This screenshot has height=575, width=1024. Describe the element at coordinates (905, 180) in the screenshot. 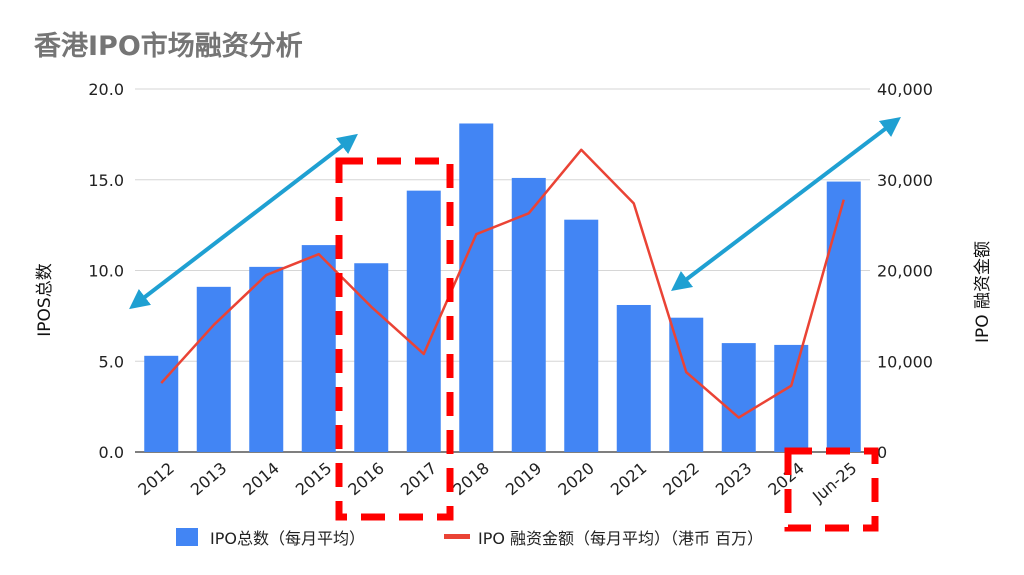

I see `y2-tick-label: 30,000` at that location.